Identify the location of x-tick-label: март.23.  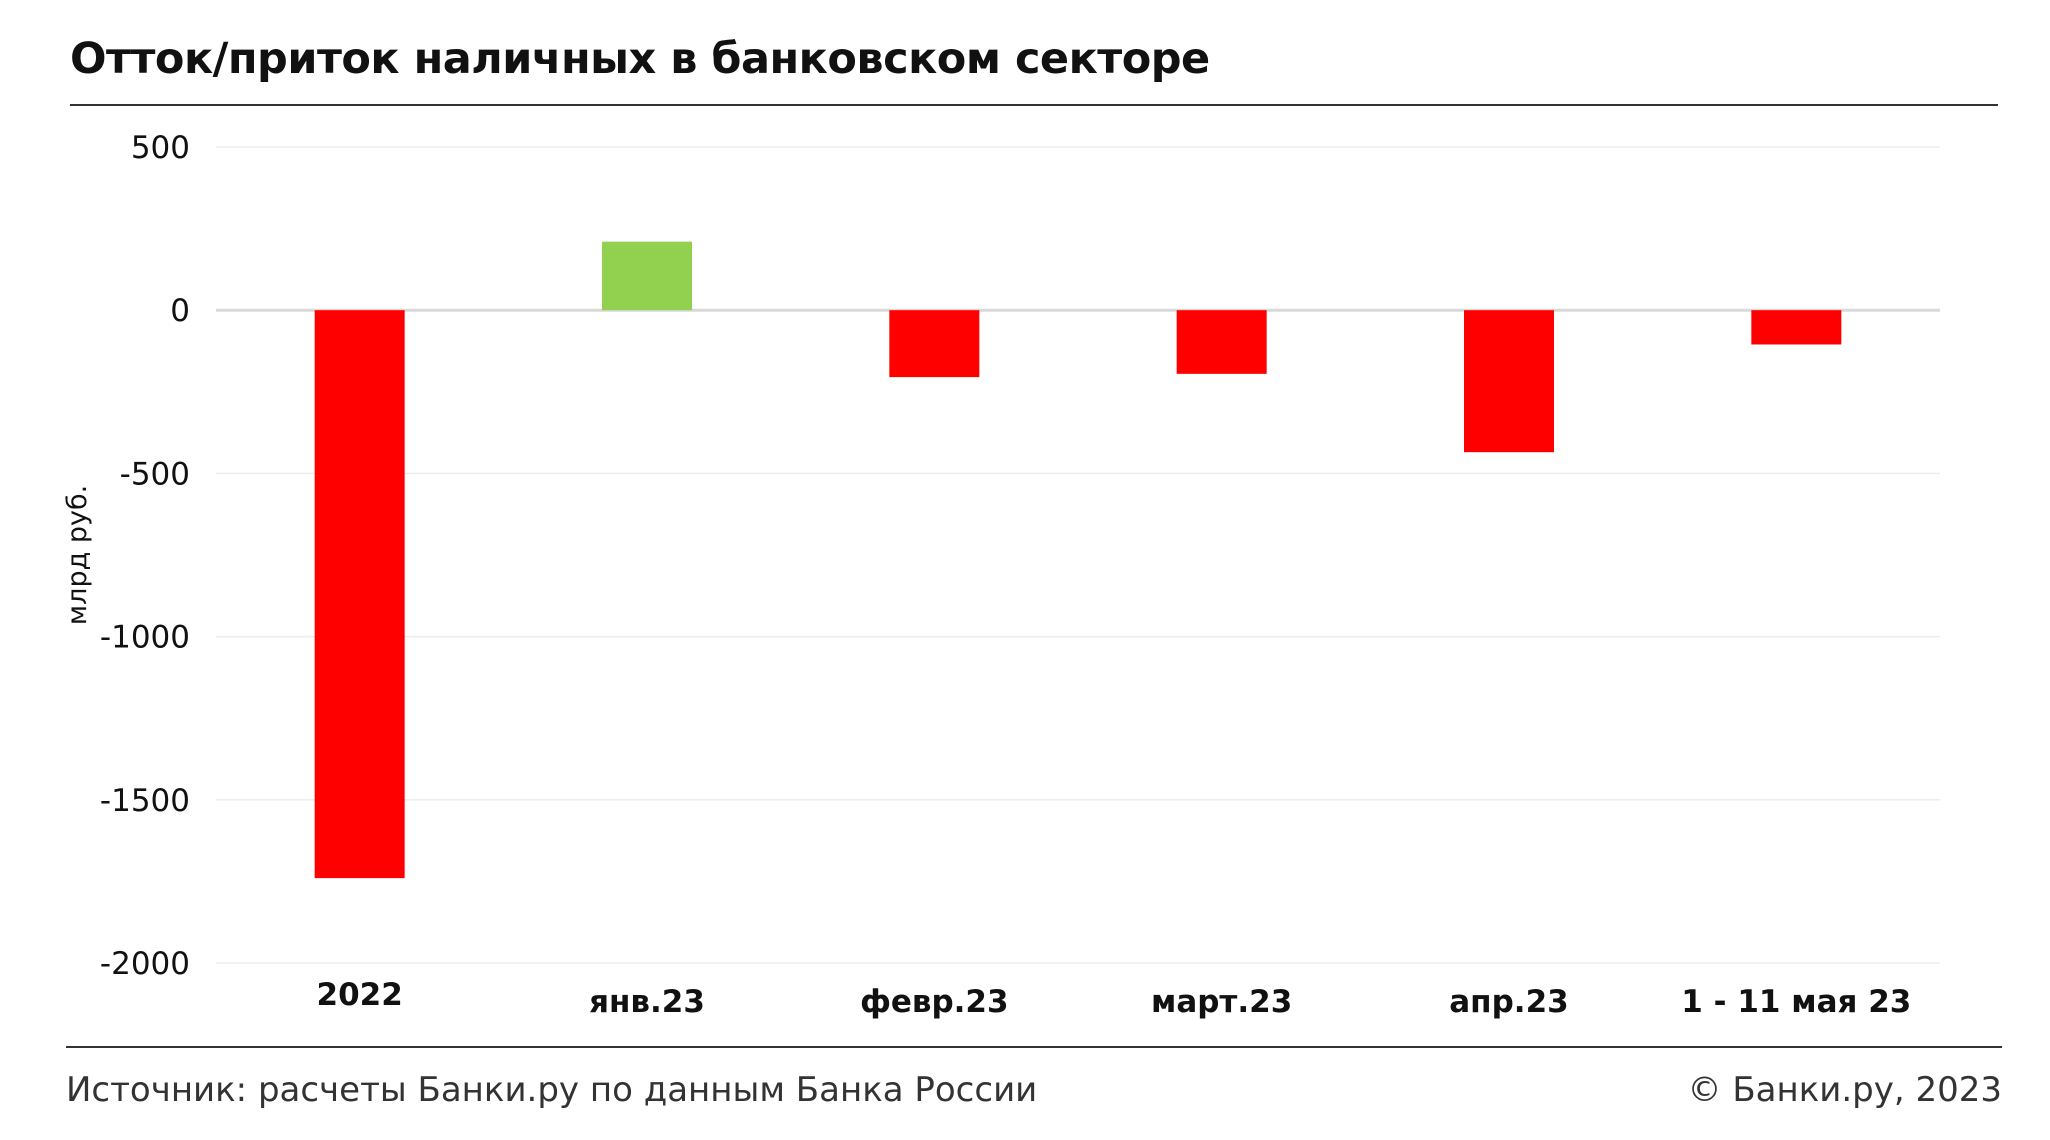
(1221, 1002).